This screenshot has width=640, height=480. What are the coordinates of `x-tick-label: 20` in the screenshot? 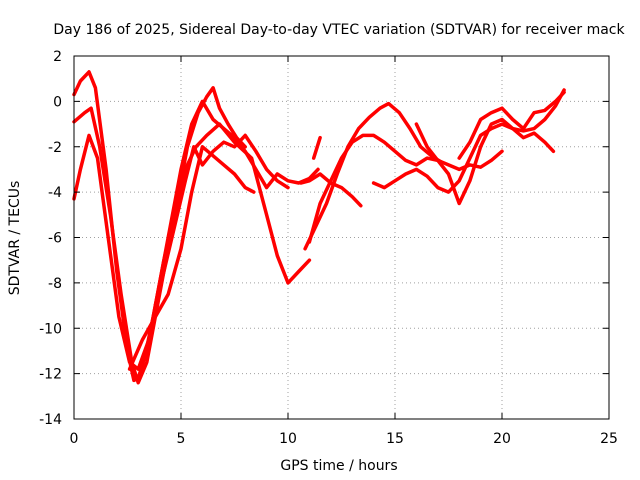 It's located at (502, 439).